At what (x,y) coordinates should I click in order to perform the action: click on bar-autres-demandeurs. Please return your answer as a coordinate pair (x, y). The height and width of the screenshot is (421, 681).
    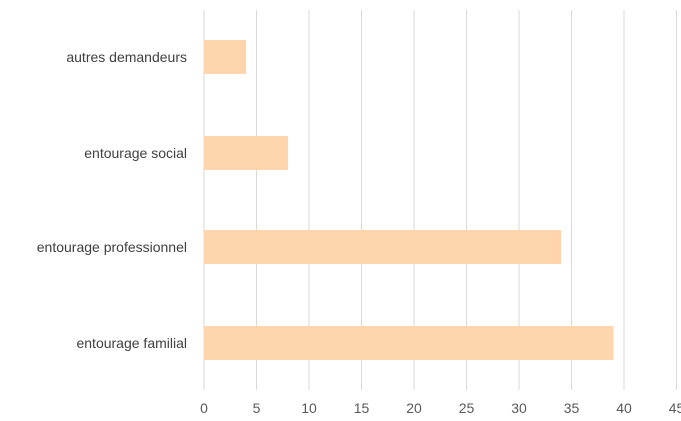
    Looking at the image, I should click on (225, 57).